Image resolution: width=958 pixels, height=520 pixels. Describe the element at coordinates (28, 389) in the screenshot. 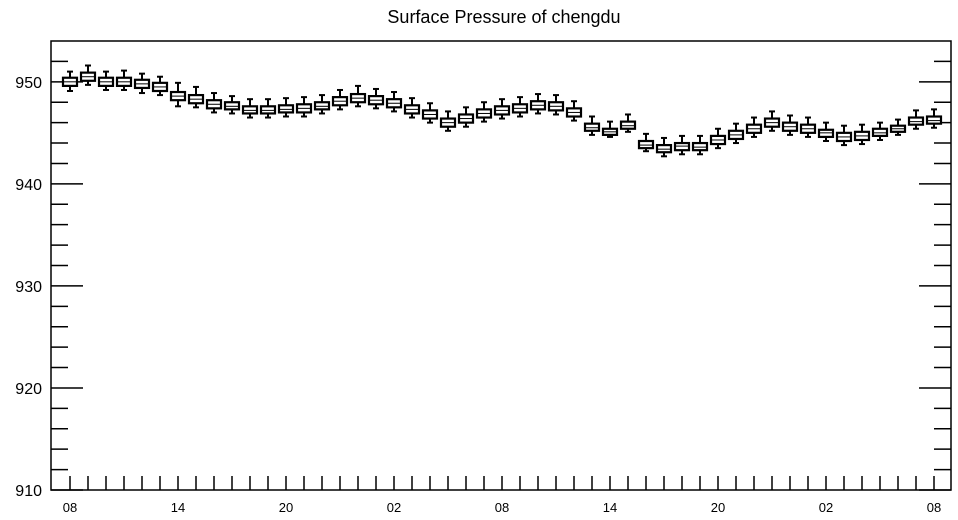

I see `y-tick-label: 920` at that location.